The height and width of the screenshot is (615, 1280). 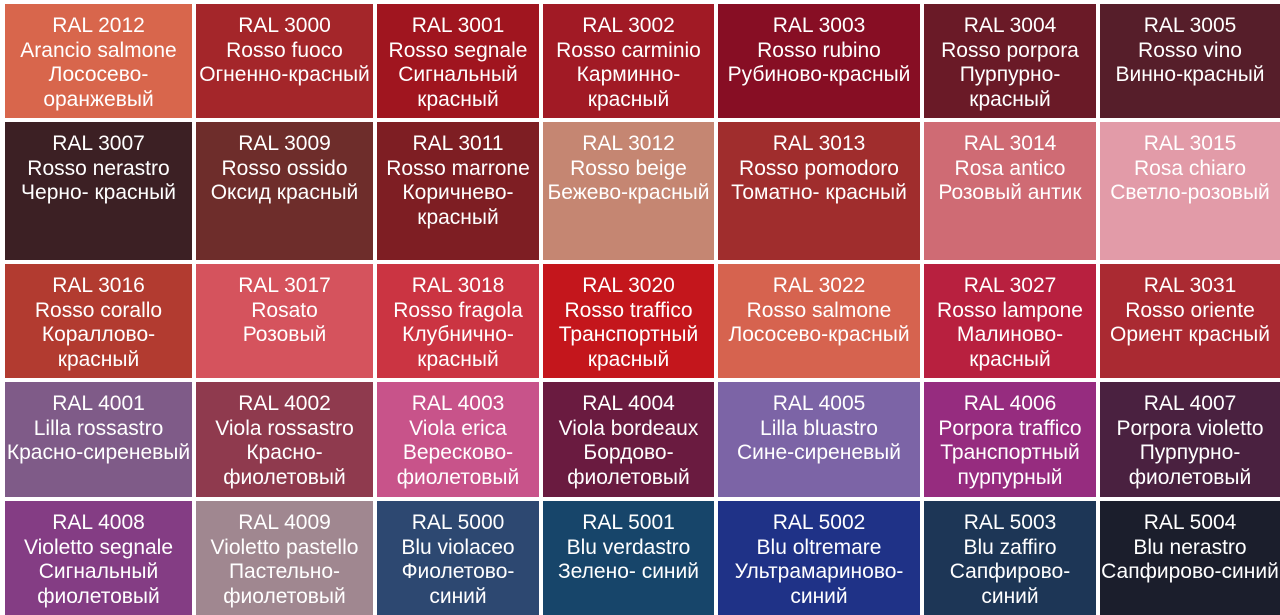 I want to click on swatch-name-ru: Коричнево-красный, so click(x=458, y=205).